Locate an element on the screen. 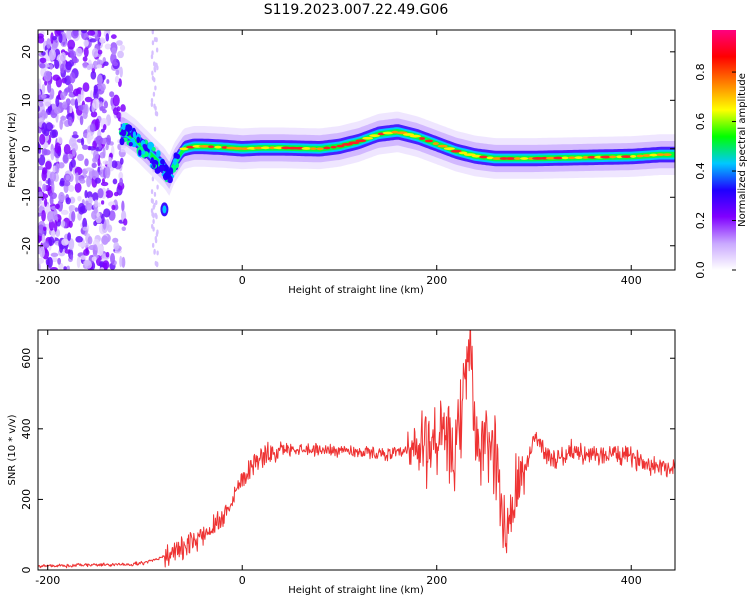 This screenshot has height=600, width=750. snr-y-axis-label: SNR (10 * v/v) is located at coordinates (12, 449).